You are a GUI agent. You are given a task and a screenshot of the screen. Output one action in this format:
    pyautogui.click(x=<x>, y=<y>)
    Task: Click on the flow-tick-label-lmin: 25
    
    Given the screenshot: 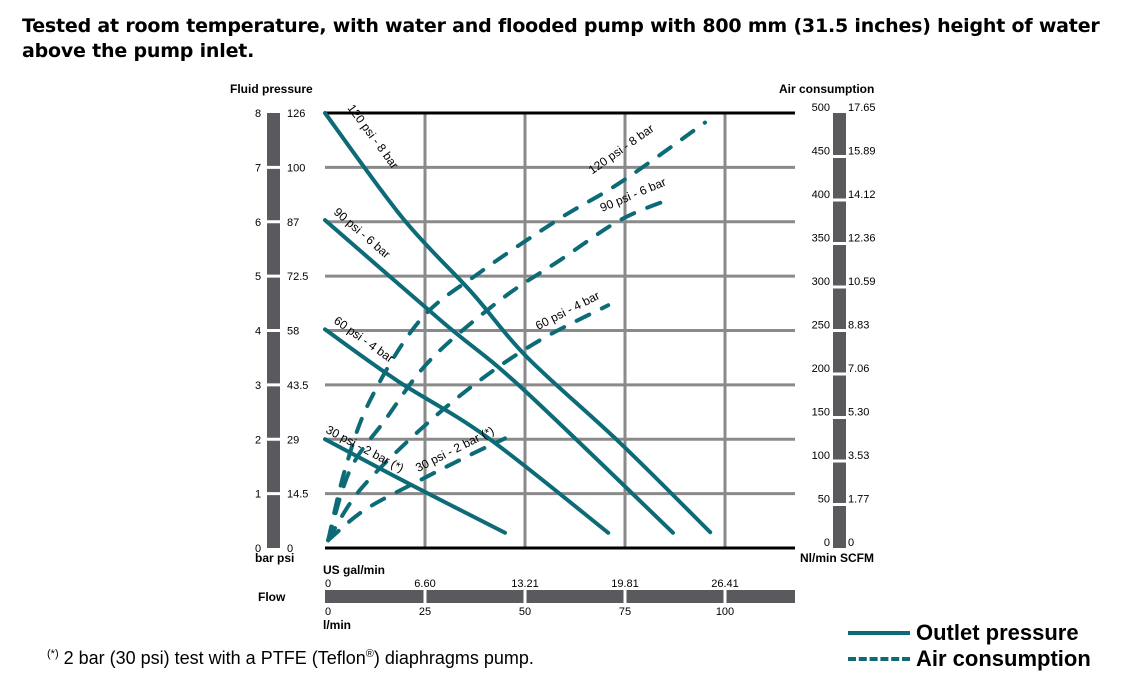 What is the action you would take?
    pyautogui.click(x=425, y=612)
    